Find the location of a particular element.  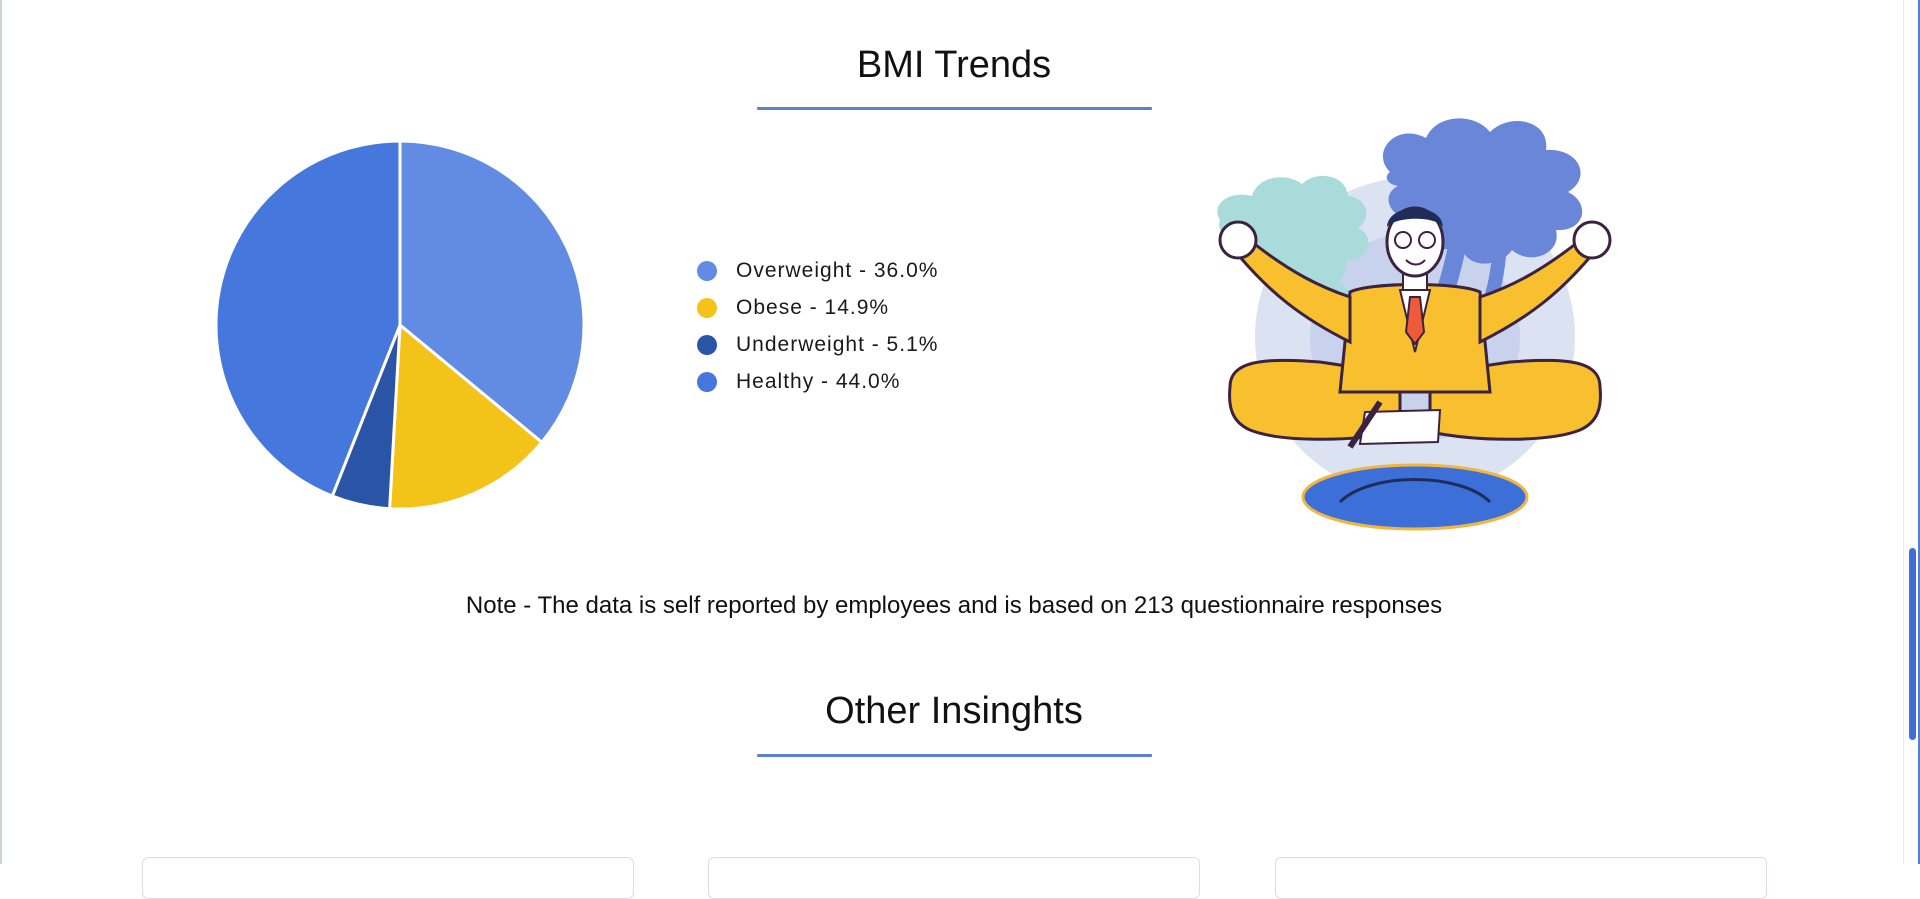

pie-slice-obese is located at coordinates (466, 416).